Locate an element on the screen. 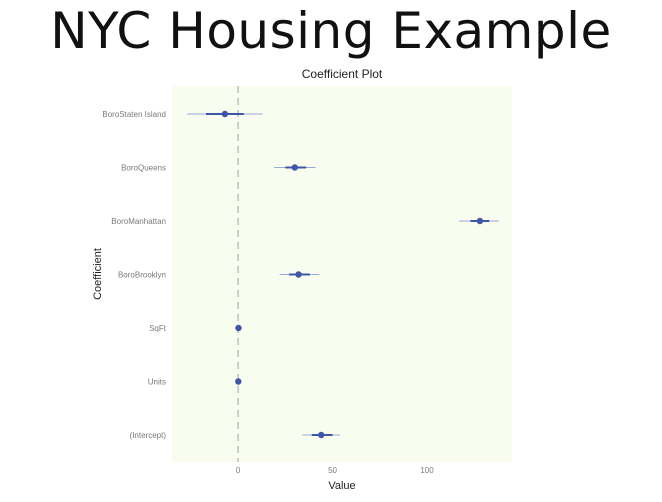  chart-title: Coefficient Plot is located at coordinates (342, 74).